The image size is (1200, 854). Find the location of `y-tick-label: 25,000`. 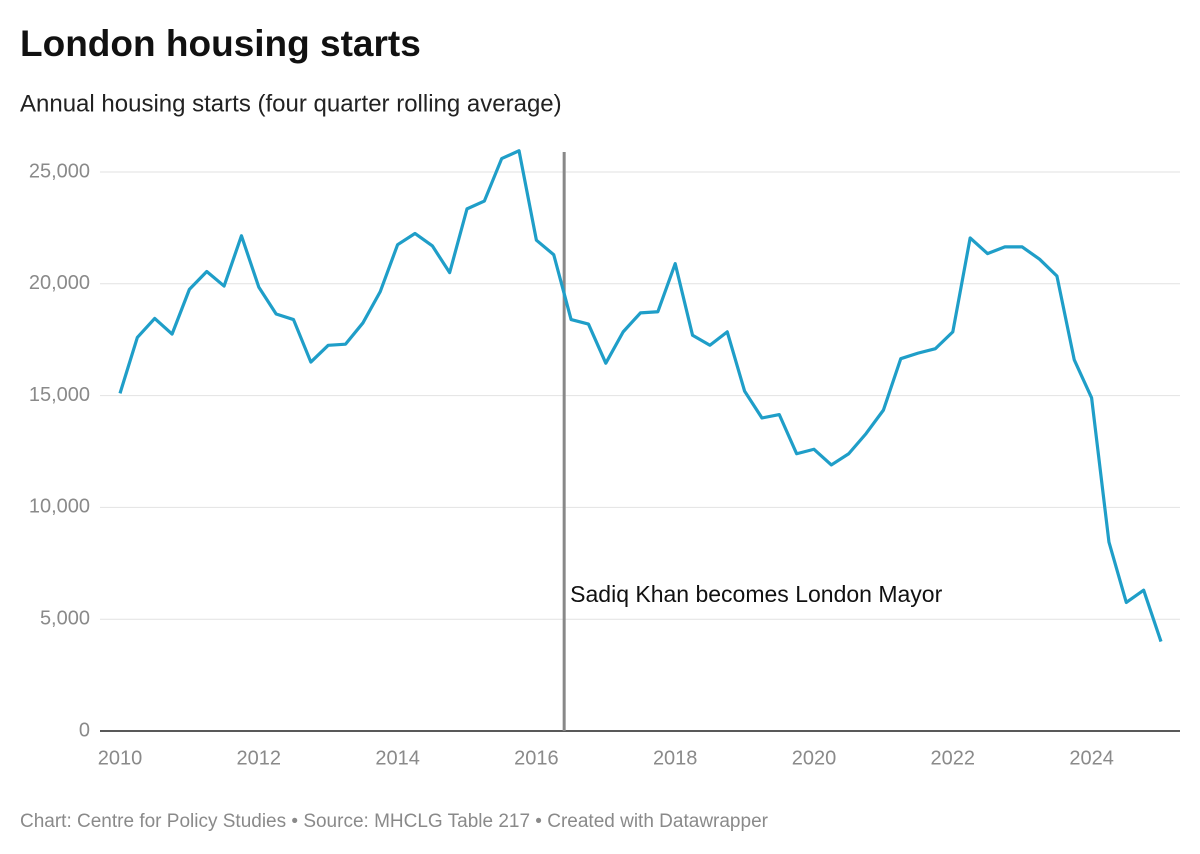

y-tick-label: 25,000 is located at coordinates (59, 171).